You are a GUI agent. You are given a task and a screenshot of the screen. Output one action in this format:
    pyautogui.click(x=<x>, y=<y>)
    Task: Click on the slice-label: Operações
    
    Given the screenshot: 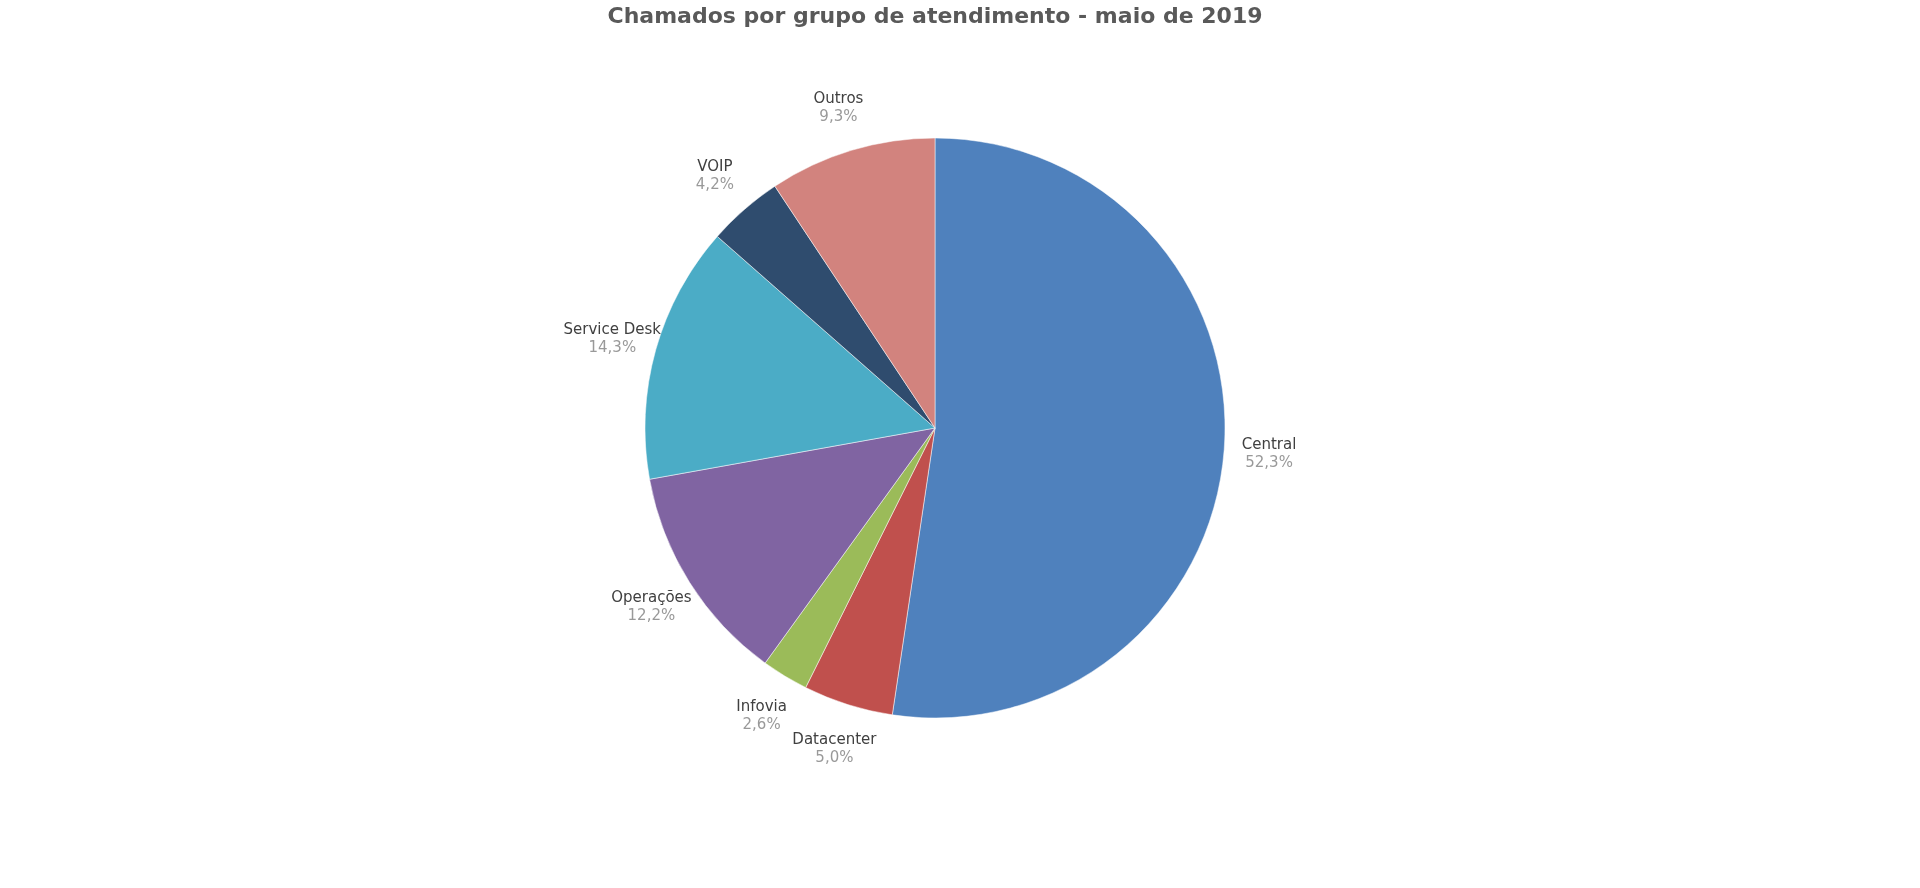 What is the action you would take?
    pyautogui.click(x=651, y=597)
    